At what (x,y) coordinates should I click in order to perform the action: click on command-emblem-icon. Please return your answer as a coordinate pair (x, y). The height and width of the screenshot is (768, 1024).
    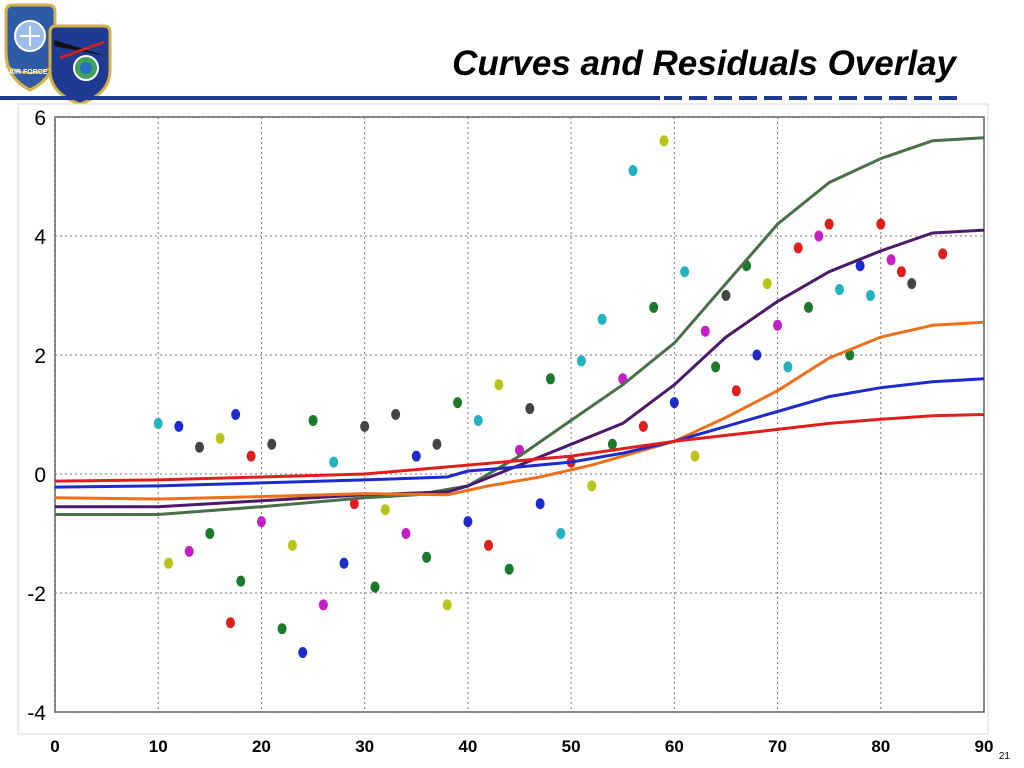
    Looking at the image, I should click on (80, 65).